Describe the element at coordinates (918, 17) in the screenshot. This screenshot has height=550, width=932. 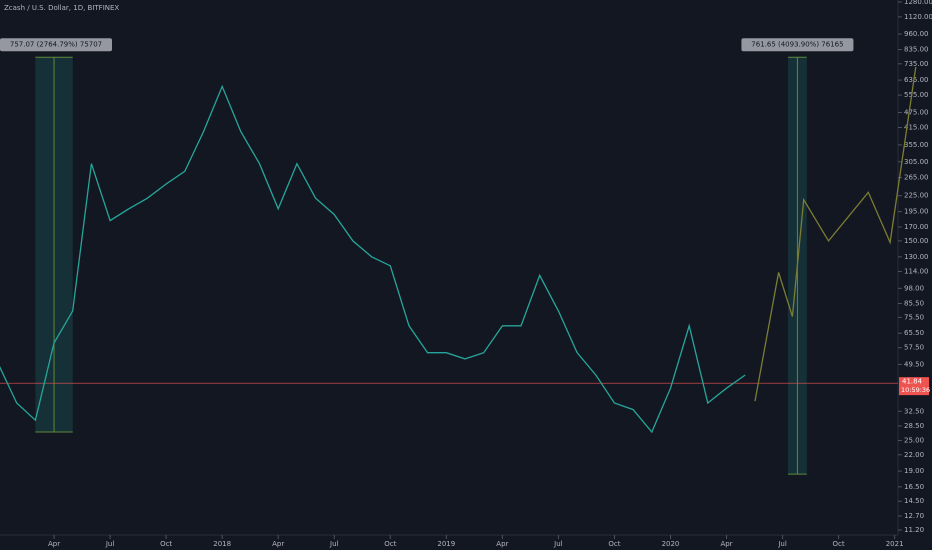
I see `y-tick-label: 1120.00` at that location.